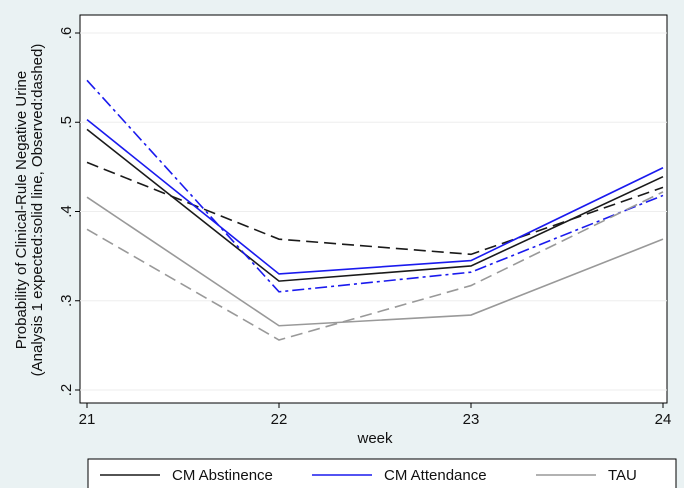  I want to click on x-tick-label: 23, so click(471, 419).